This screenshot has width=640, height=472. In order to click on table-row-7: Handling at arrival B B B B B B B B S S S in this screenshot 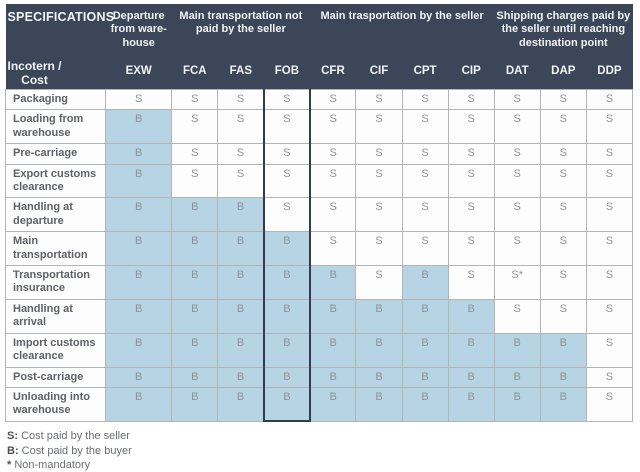, I will do `click(319, 316)`.